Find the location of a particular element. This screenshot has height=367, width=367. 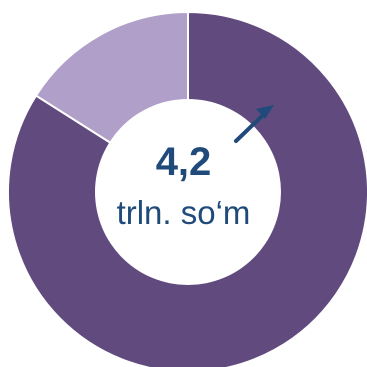

center-unit: trln. so‘m is located at coordinates (183, 212).